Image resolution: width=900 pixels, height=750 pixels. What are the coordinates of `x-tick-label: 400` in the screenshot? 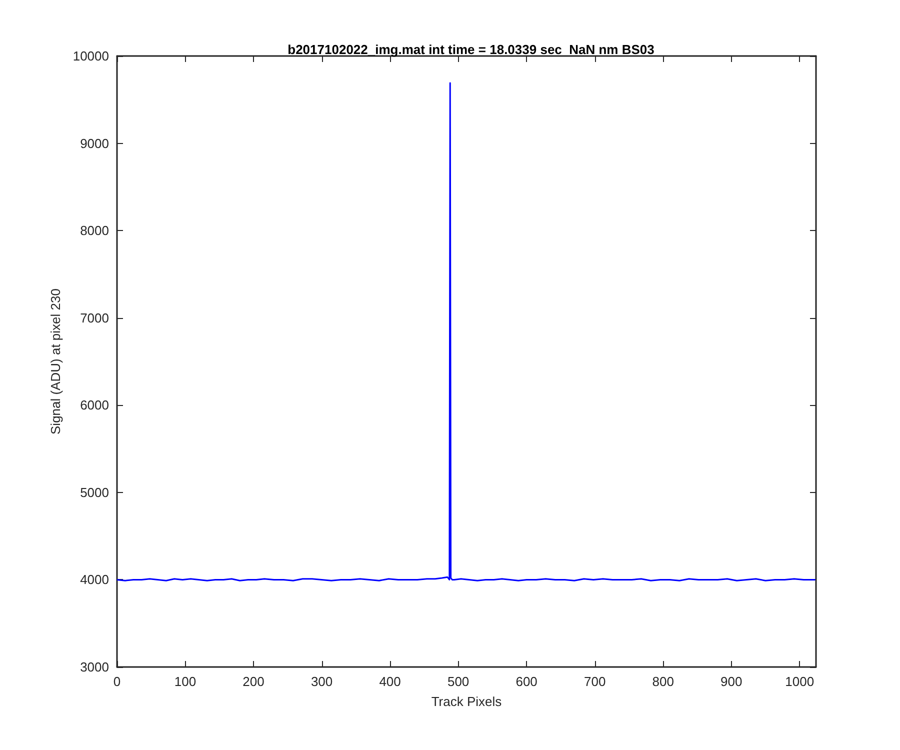 It's located at (390, 681).